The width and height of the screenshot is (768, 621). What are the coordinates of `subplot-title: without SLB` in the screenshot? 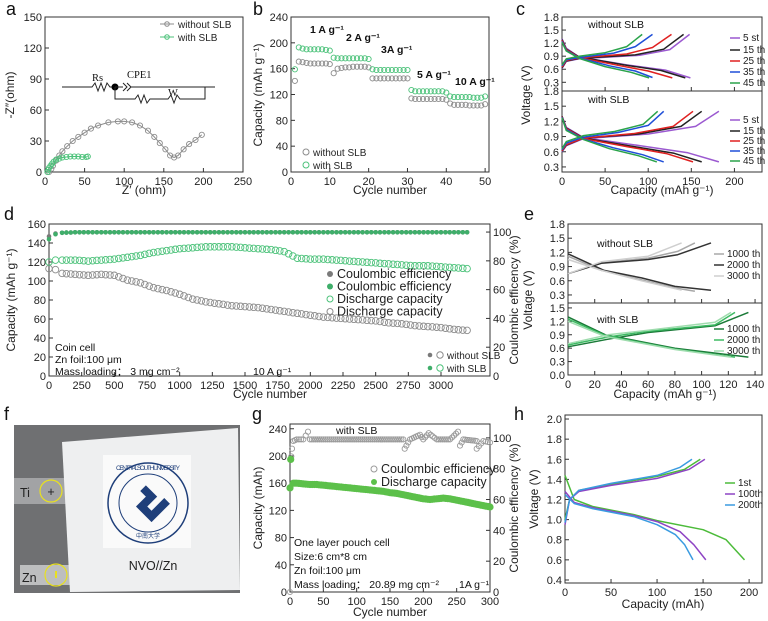 It's located at (624, 244).